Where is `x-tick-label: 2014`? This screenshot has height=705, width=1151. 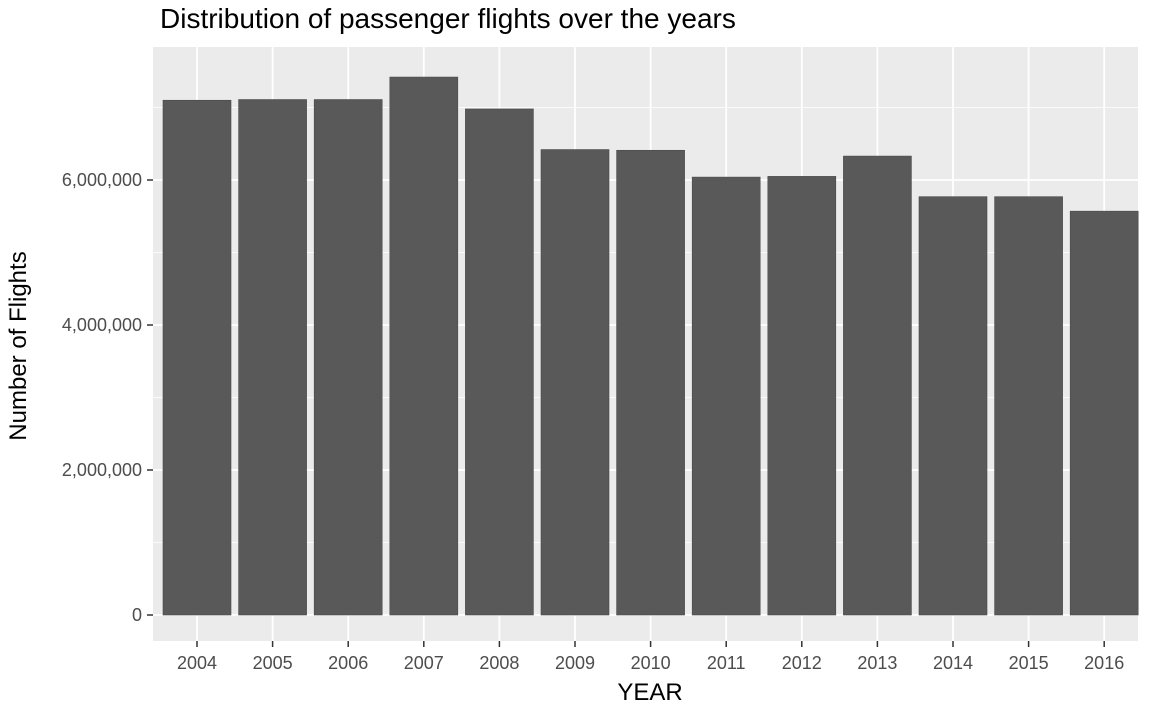
x-tick-label: 2014 is located at coordinates (953, 663).